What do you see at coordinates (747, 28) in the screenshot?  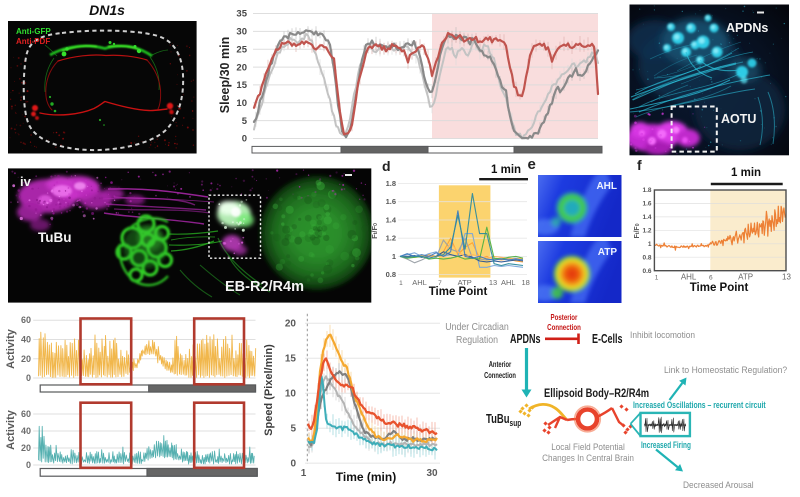 I see `svg-text: APDNs` at bounding box center [747, 28].